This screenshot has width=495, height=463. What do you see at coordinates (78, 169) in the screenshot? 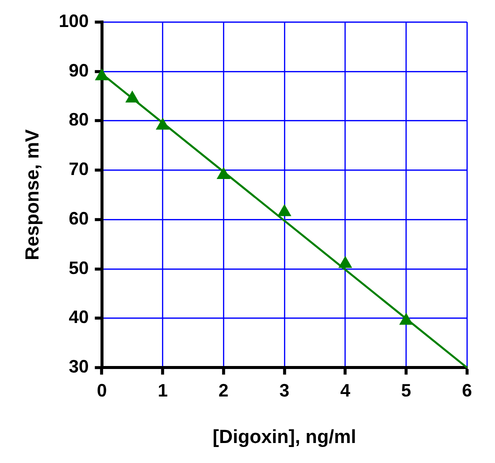
I see `y-tick-label: 70` at bounding box center [78, 169].